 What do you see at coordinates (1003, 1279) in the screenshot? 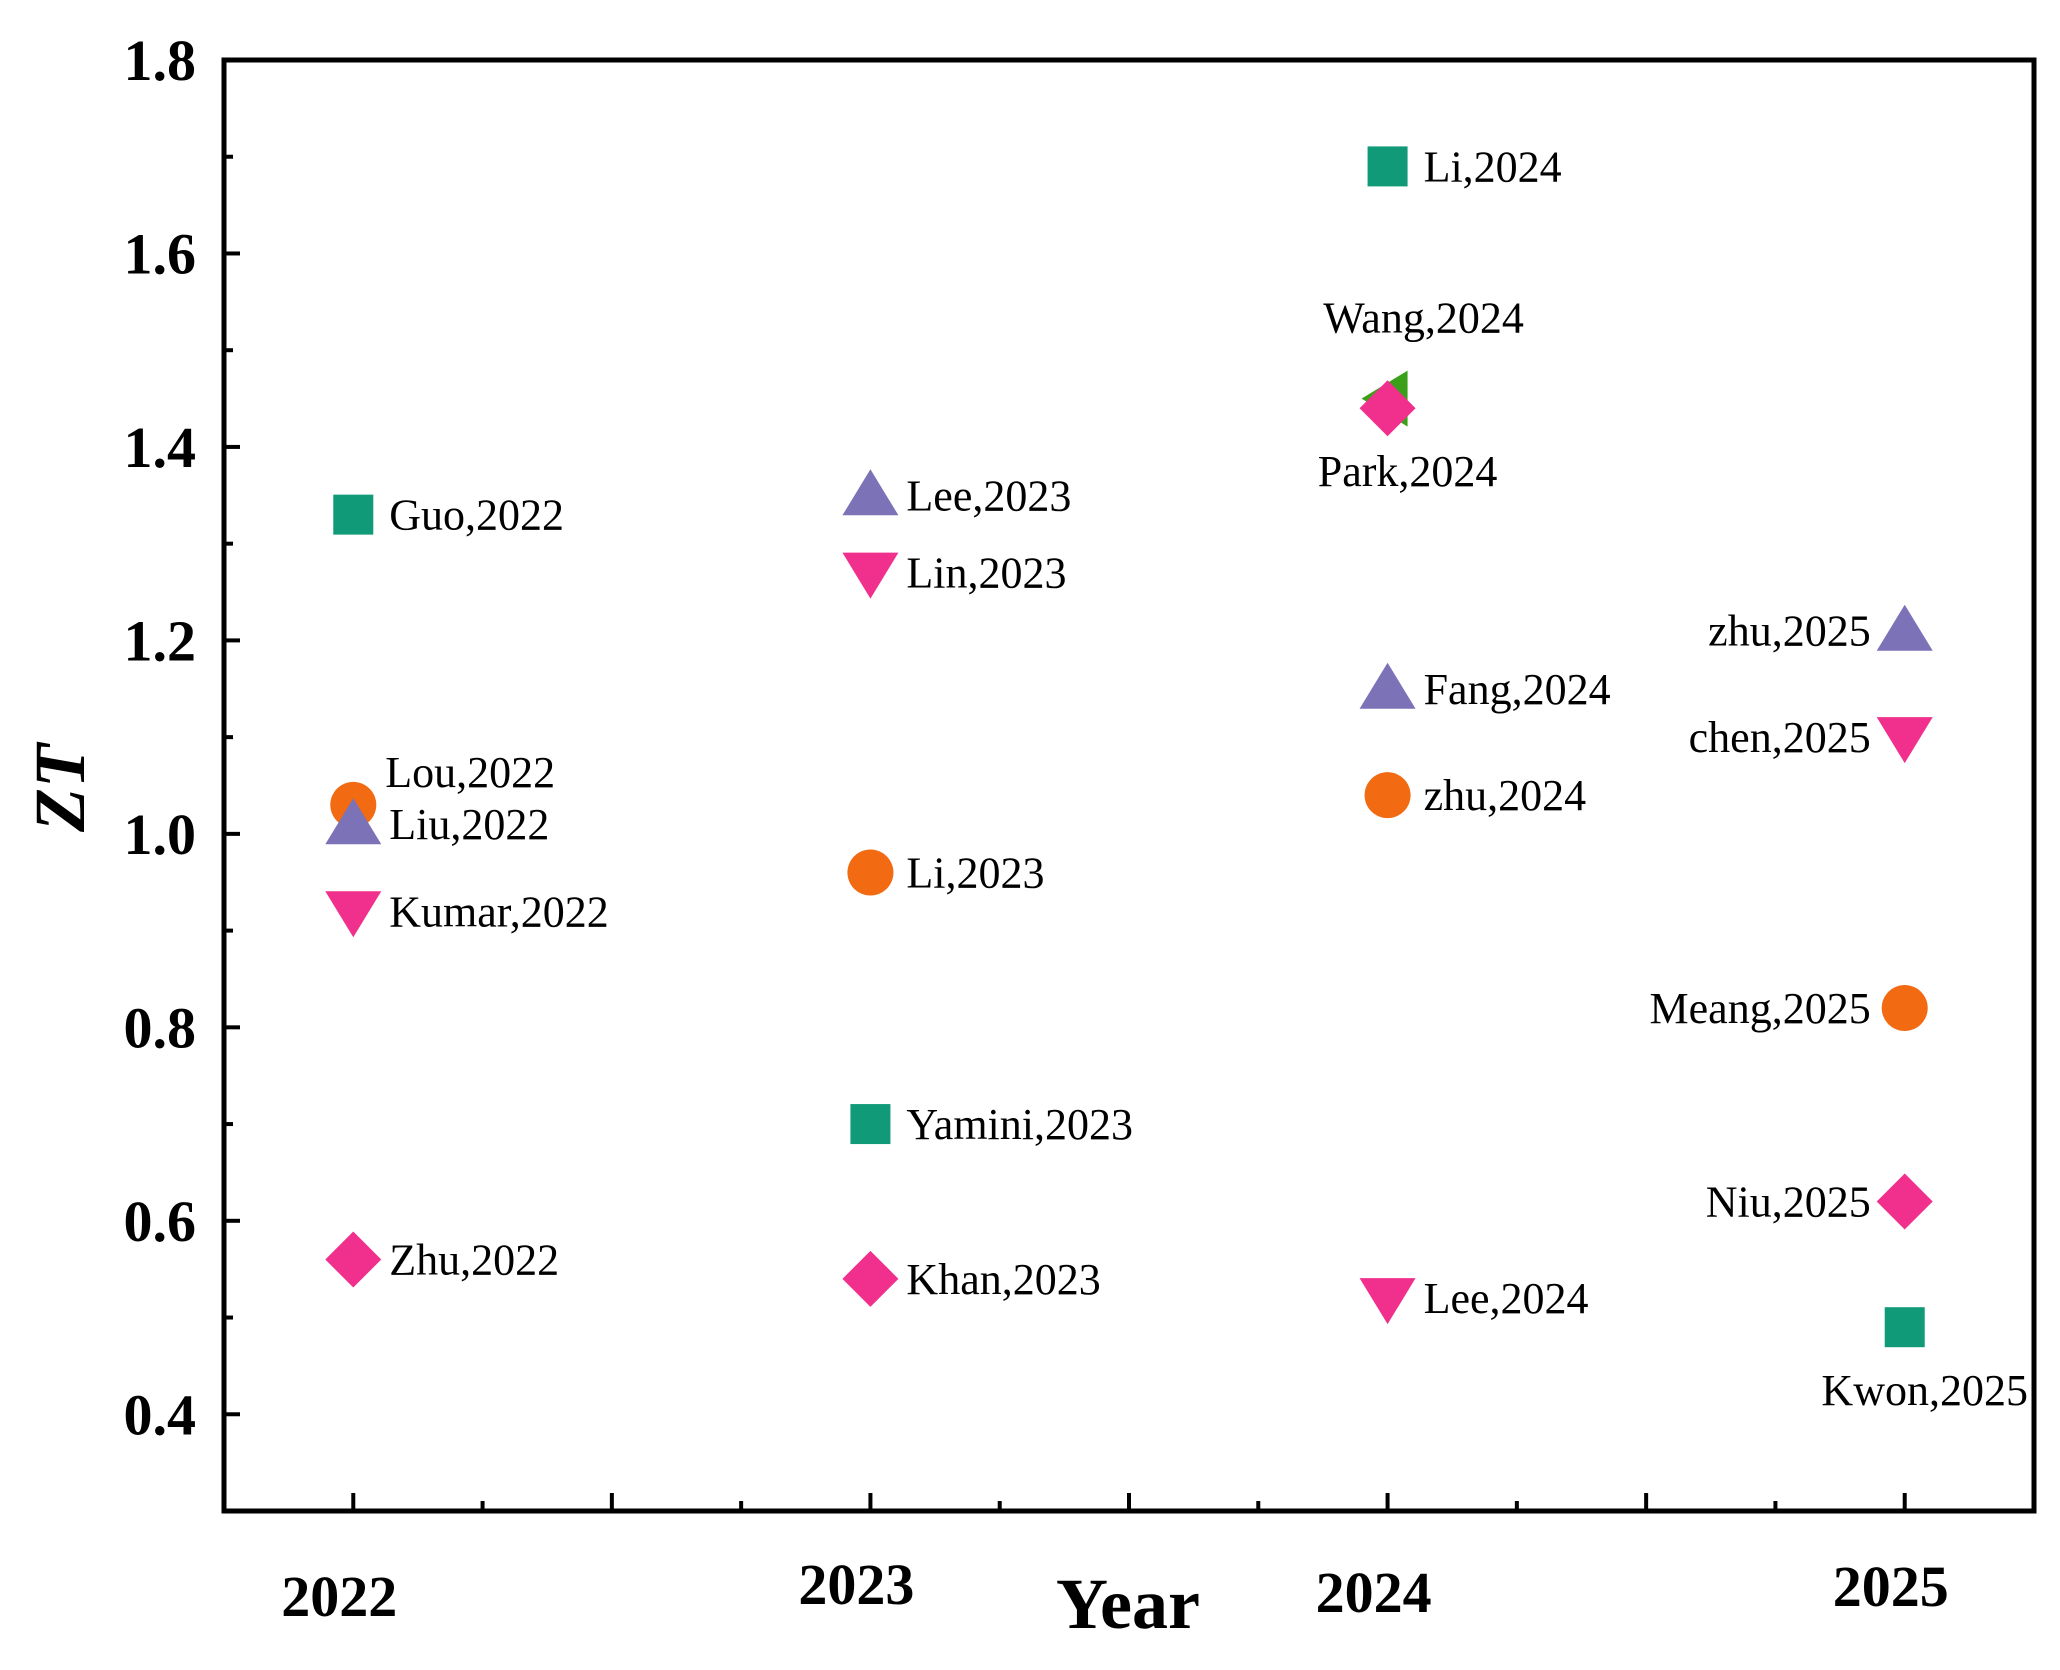
I see `point-label: Khan,2023` at bounding box center [1003, 1279].